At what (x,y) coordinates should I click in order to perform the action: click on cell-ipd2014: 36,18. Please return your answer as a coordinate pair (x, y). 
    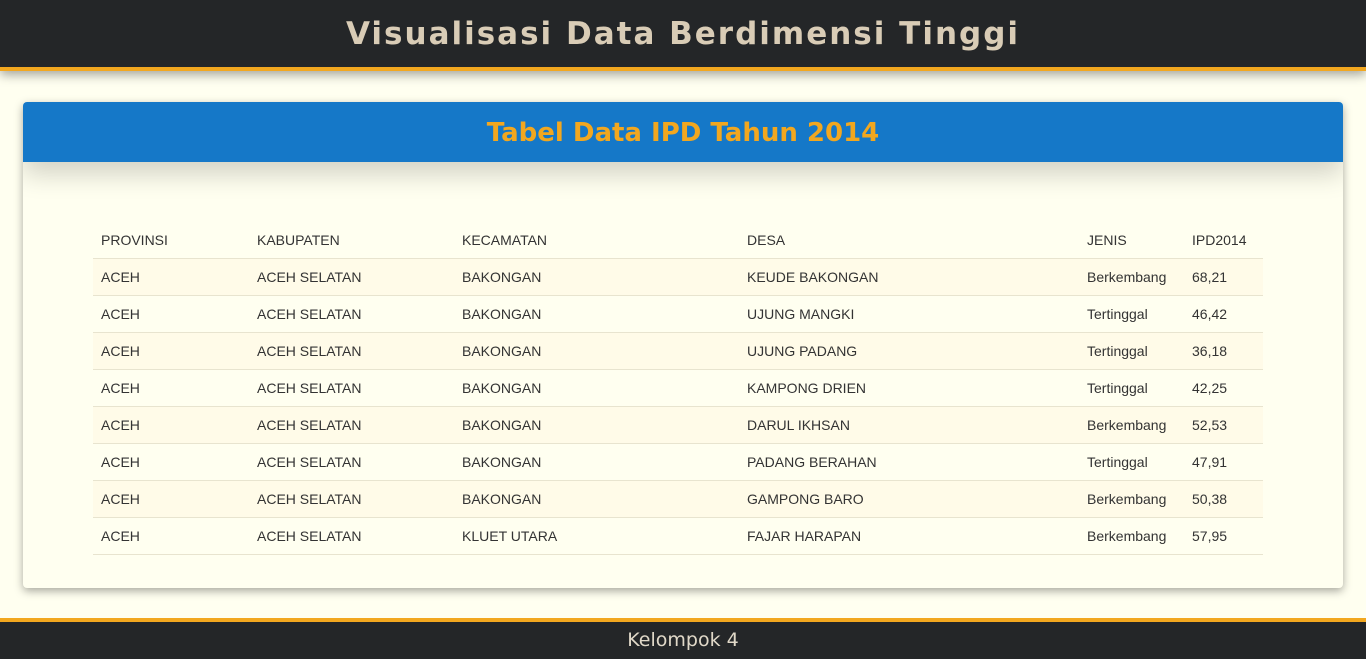
    Looking at the image, I should click on (1223, 351).